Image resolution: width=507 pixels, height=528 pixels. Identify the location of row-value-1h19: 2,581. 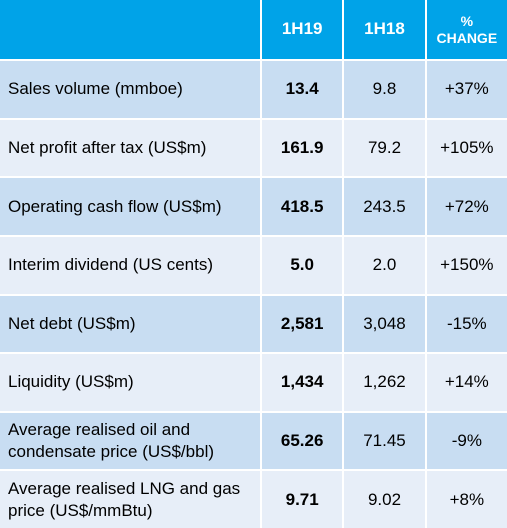
(302, 324).